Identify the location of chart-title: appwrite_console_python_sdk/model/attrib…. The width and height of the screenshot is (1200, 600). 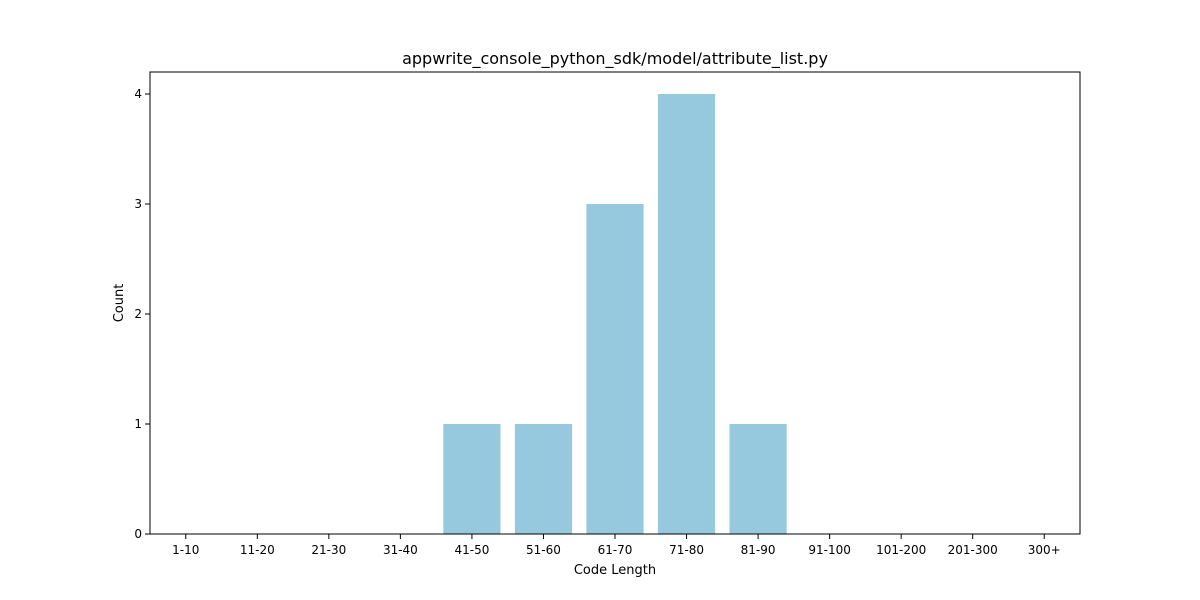
(615, 59).